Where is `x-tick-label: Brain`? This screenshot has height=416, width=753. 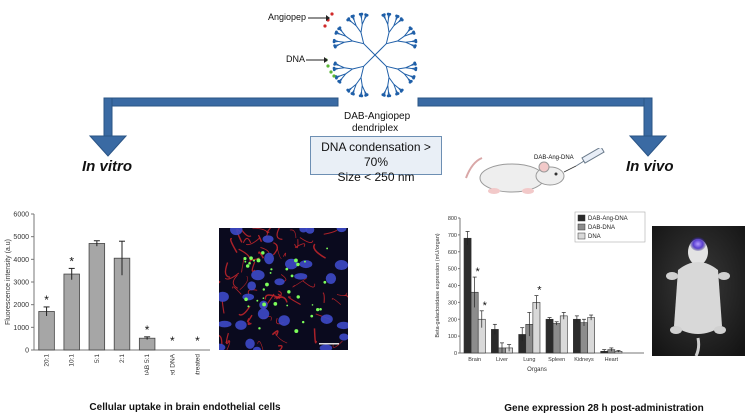 x-tick-label: Brain is located at coordinates (474, 360).